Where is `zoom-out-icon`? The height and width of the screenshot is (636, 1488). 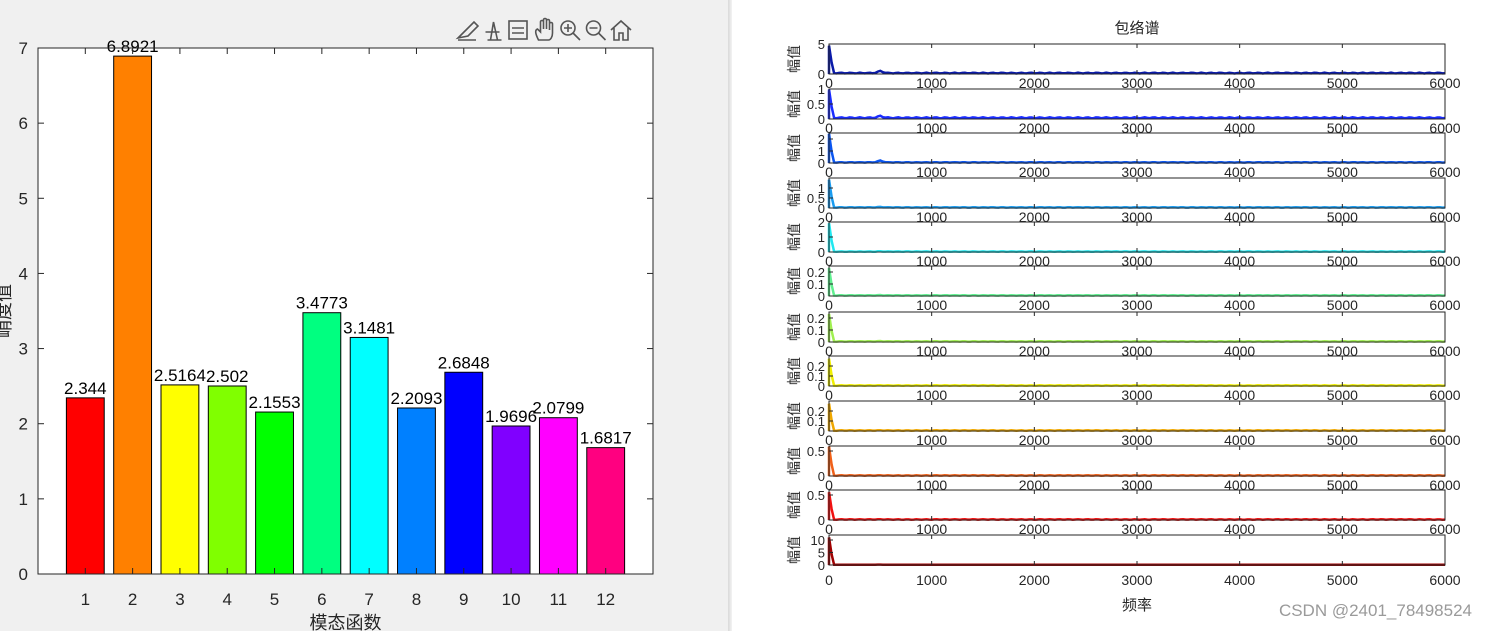
zoom-out-icon is located at coordinates (596, 30).